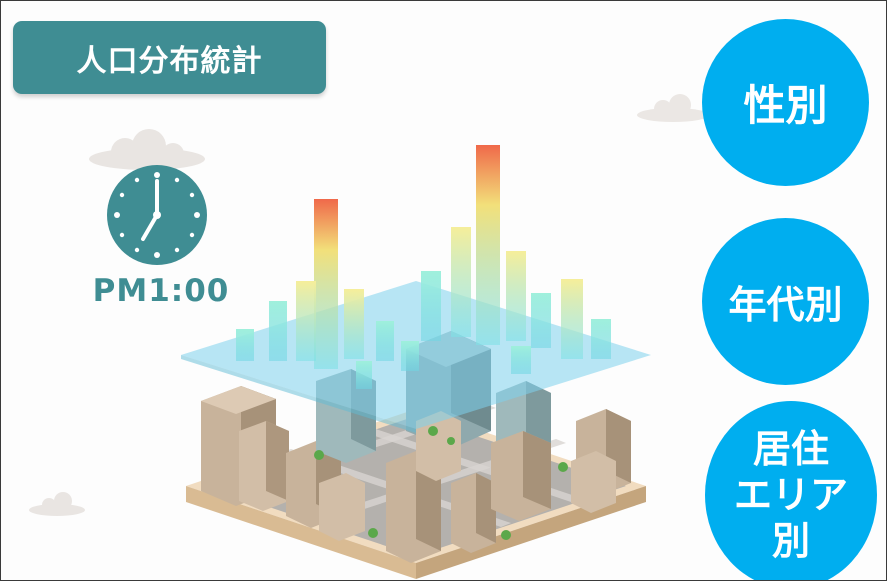 The width and height of the screenshot is (887, 581). I want to click on residence-area-button: 居住 エリア 別, so click(791, 490).